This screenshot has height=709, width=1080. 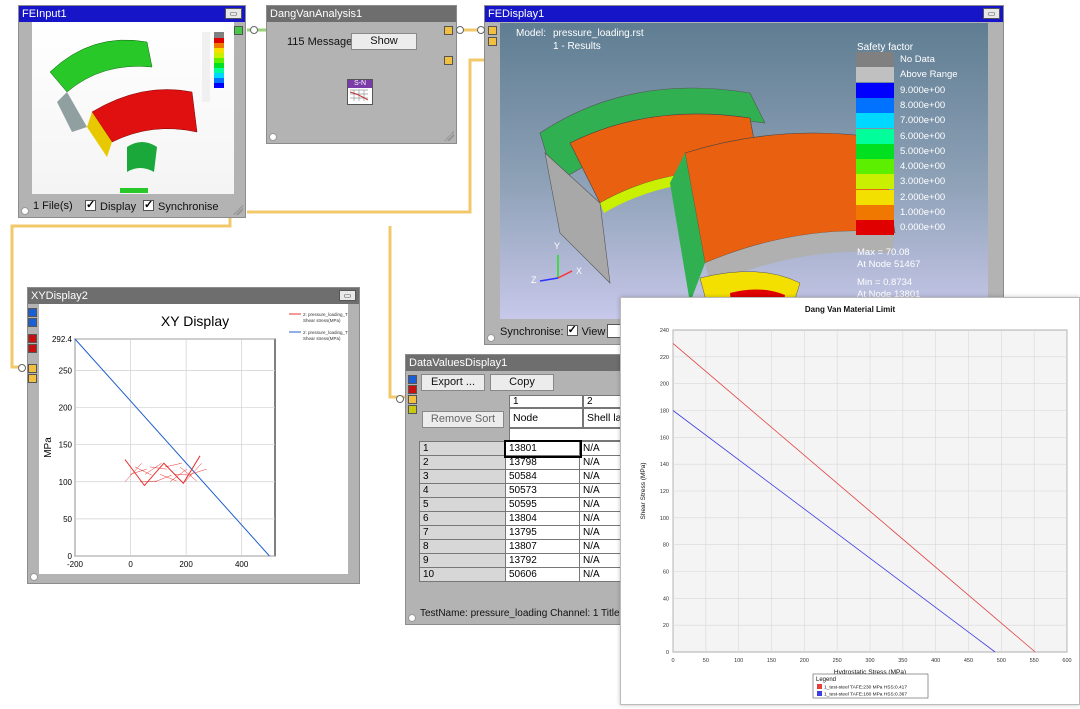 What do you see at coordinates (522, 382) in the screenshot?
I see `copy-button: Copy` at bounding box center [522, 382].